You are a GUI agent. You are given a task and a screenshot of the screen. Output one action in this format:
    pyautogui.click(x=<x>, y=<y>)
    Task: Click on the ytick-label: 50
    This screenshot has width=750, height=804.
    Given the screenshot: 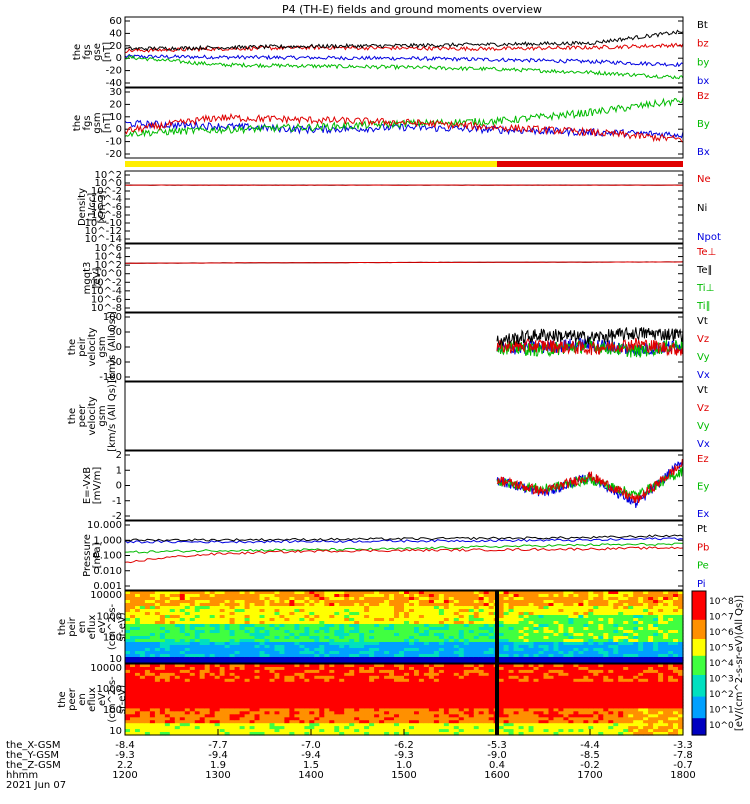 What is the action you would take?
    pyautogui.click(x=115, y=332)
    